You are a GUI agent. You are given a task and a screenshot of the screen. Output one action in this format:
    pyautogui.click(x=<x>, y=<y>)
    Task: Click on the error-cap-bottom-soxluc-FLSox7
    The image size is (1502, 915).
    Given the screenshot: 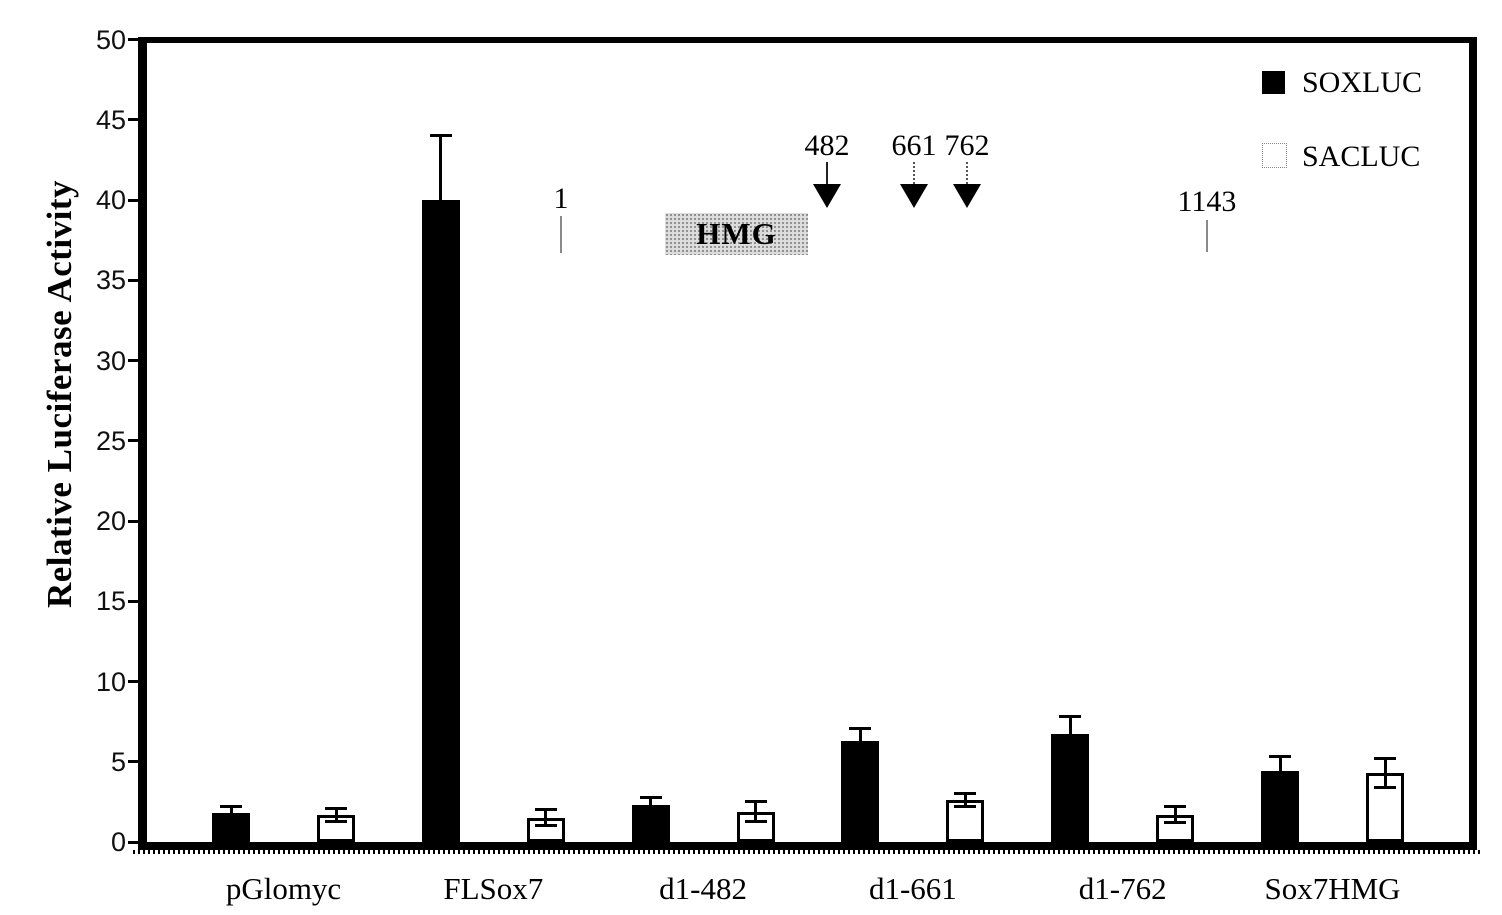 What is the action you would take?
    pyautogui.click(x=440, y=264)
    